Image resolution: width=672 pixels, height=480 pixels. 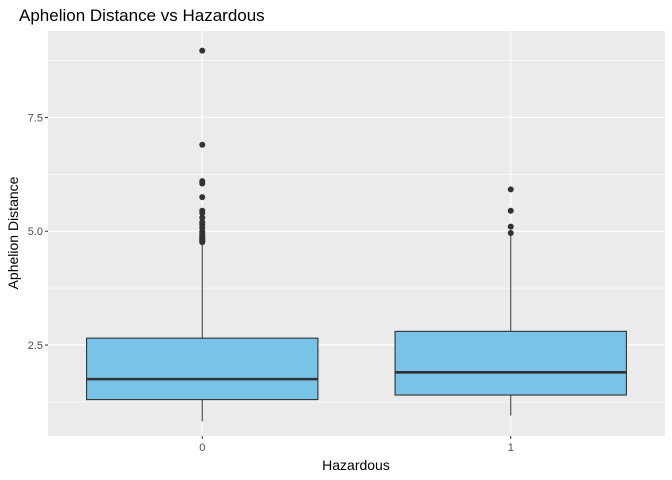 What do you see at coordinates (356, 465) in the screenshot?
I see `x-axis-title: Hazardous` at bounding box center [356, 465].